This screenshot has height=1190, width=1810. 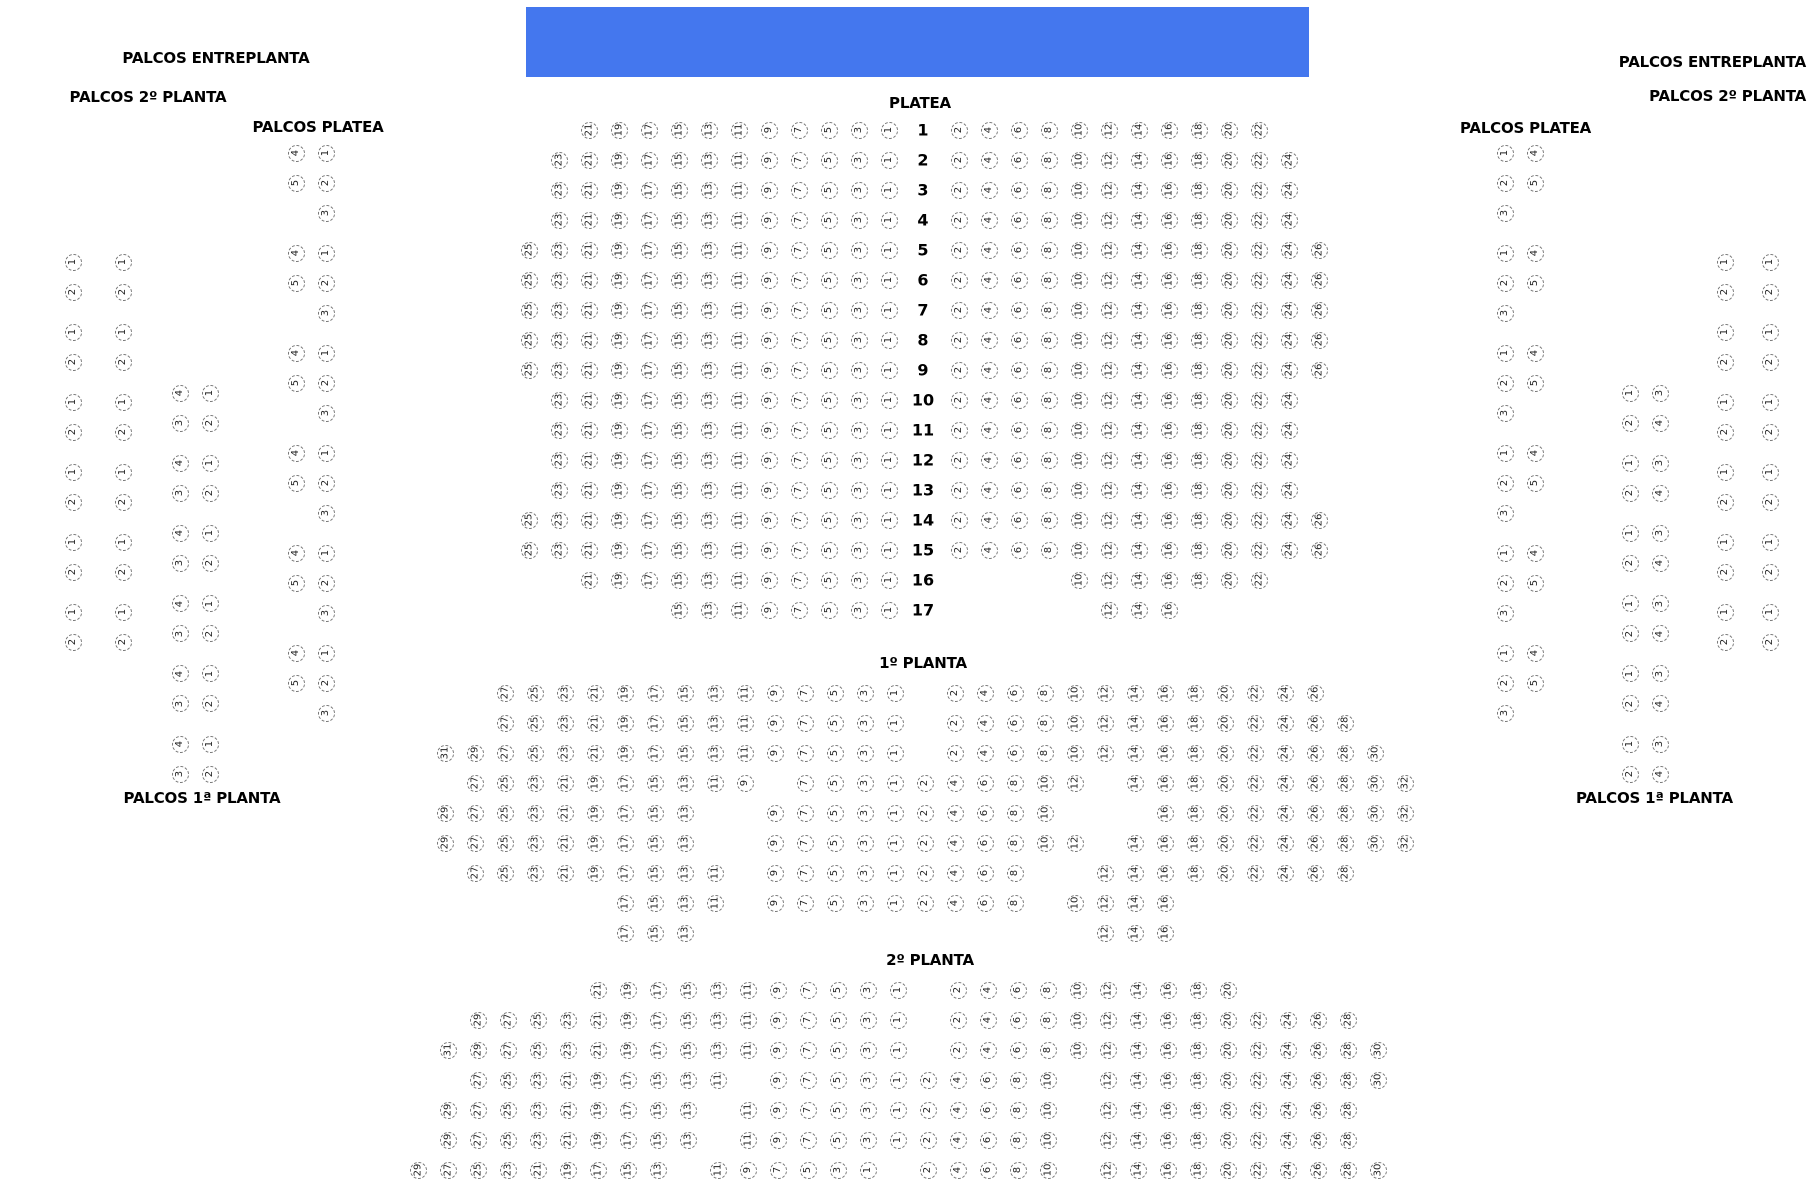 What do you see at coordinates (1168, 1020) in the screenshot?
I see `seat-planta2-r2-16: 16` at bounding box center [1168, 1020].